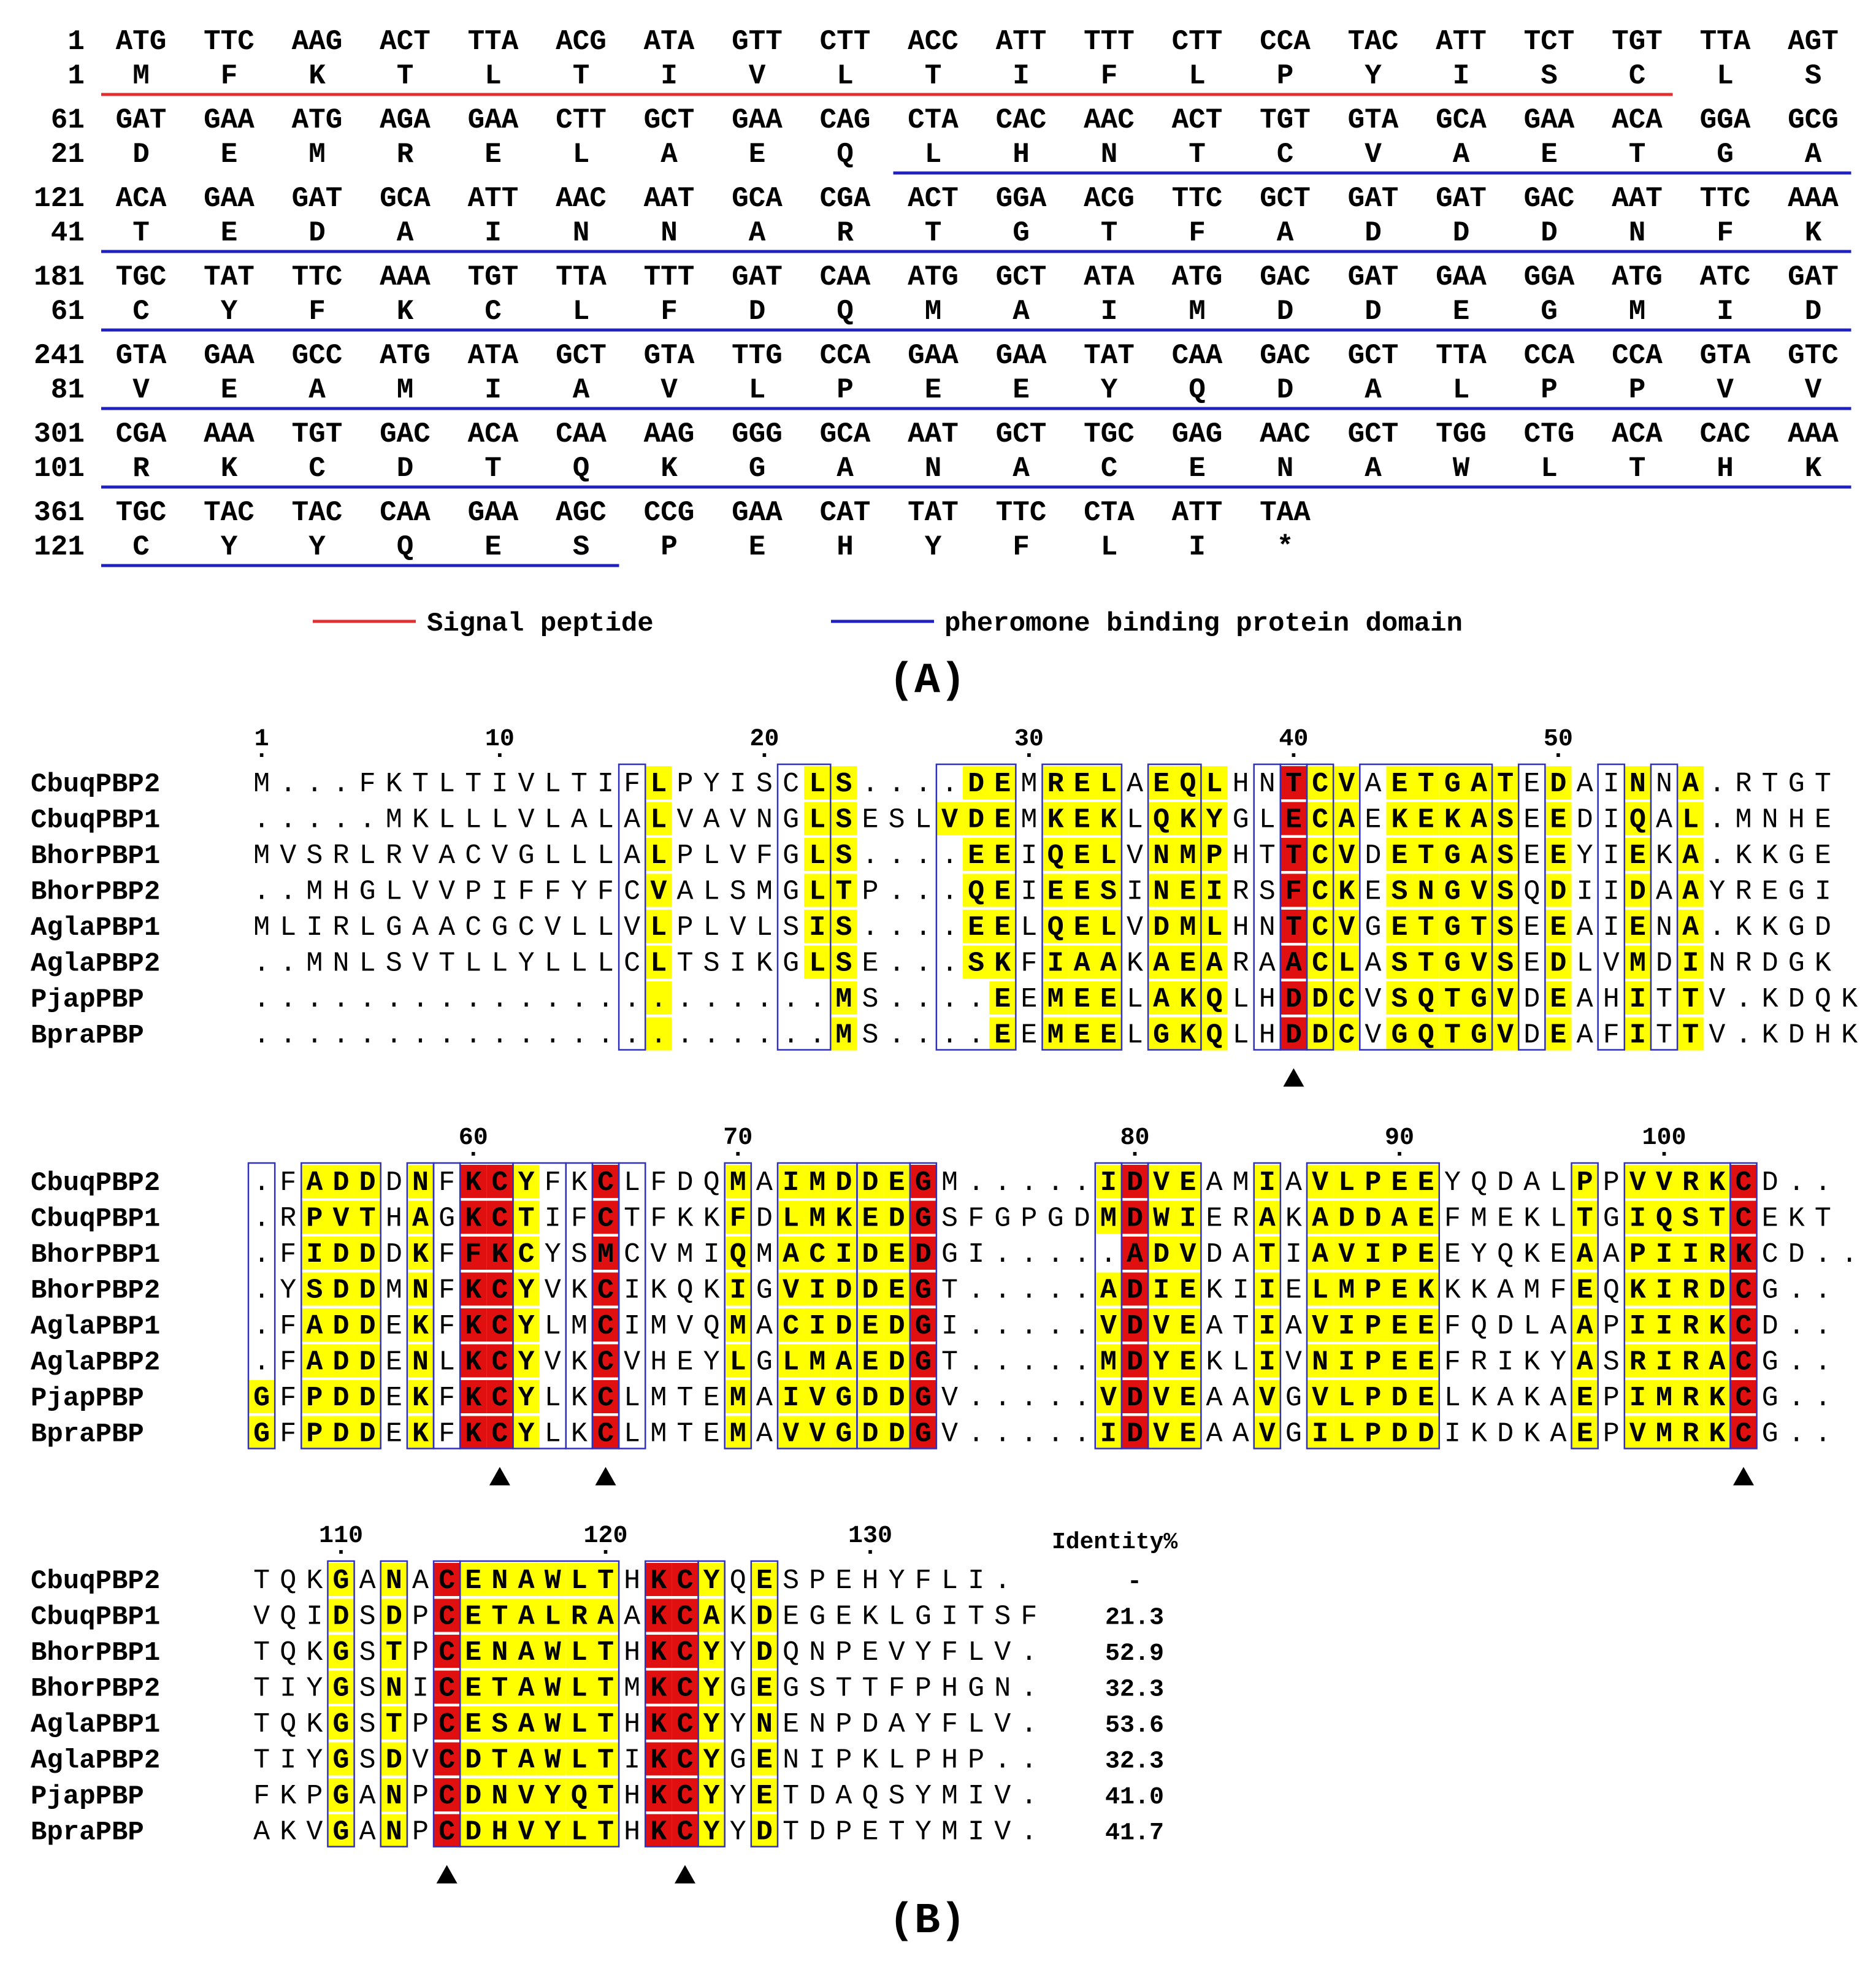 The height and width of the screenshot is (1969, 1876). What do you see at coordinates (791, 1291) in the screenshot?
I see `residue: V` at bounding box center [791, 1291].